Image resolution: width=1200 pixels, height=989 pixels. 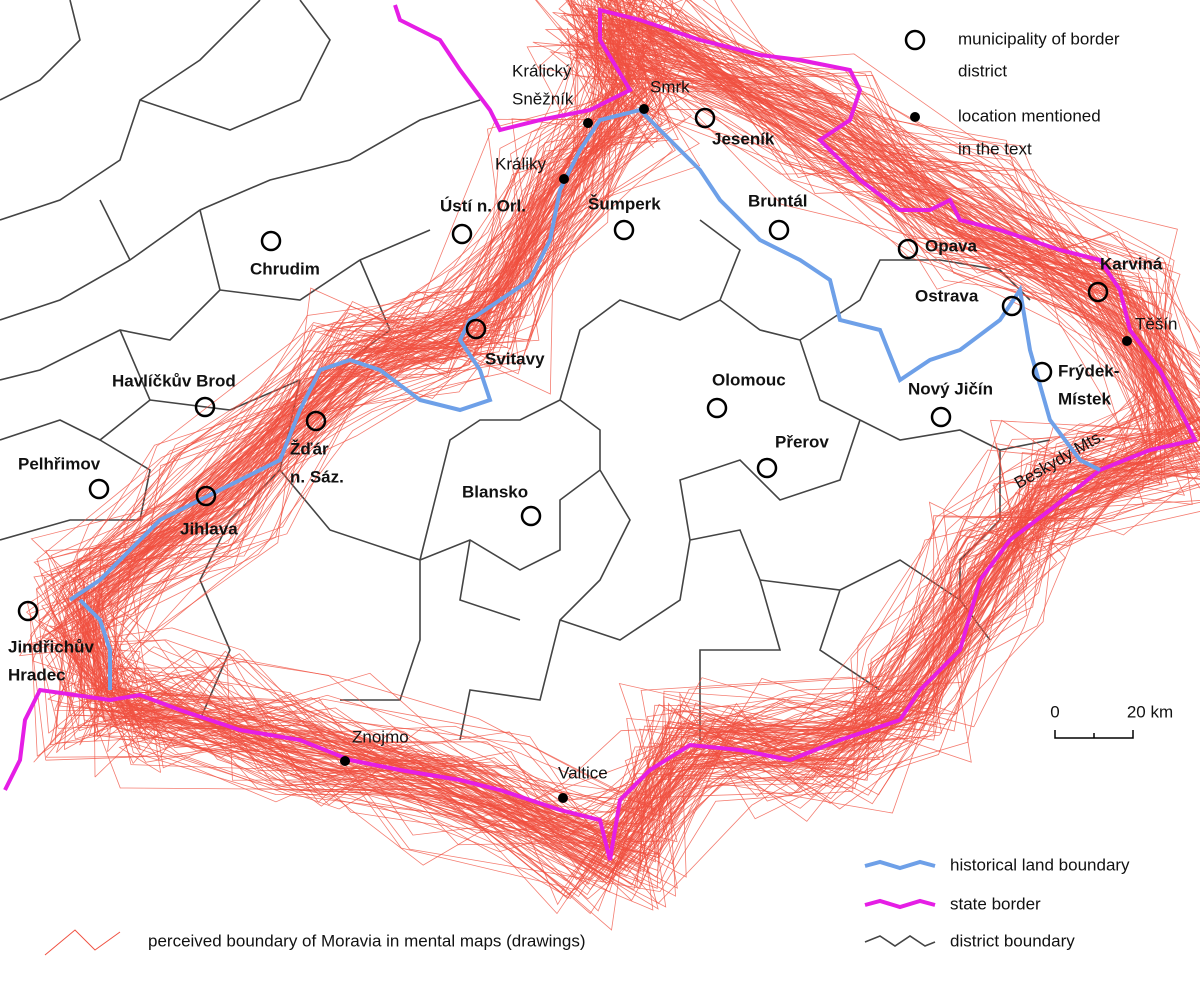 What do you see at coordinates (1111, 720) in the screenshot?
I see `scale-bar: 0 20 km` at bounding box center [1111, 720].